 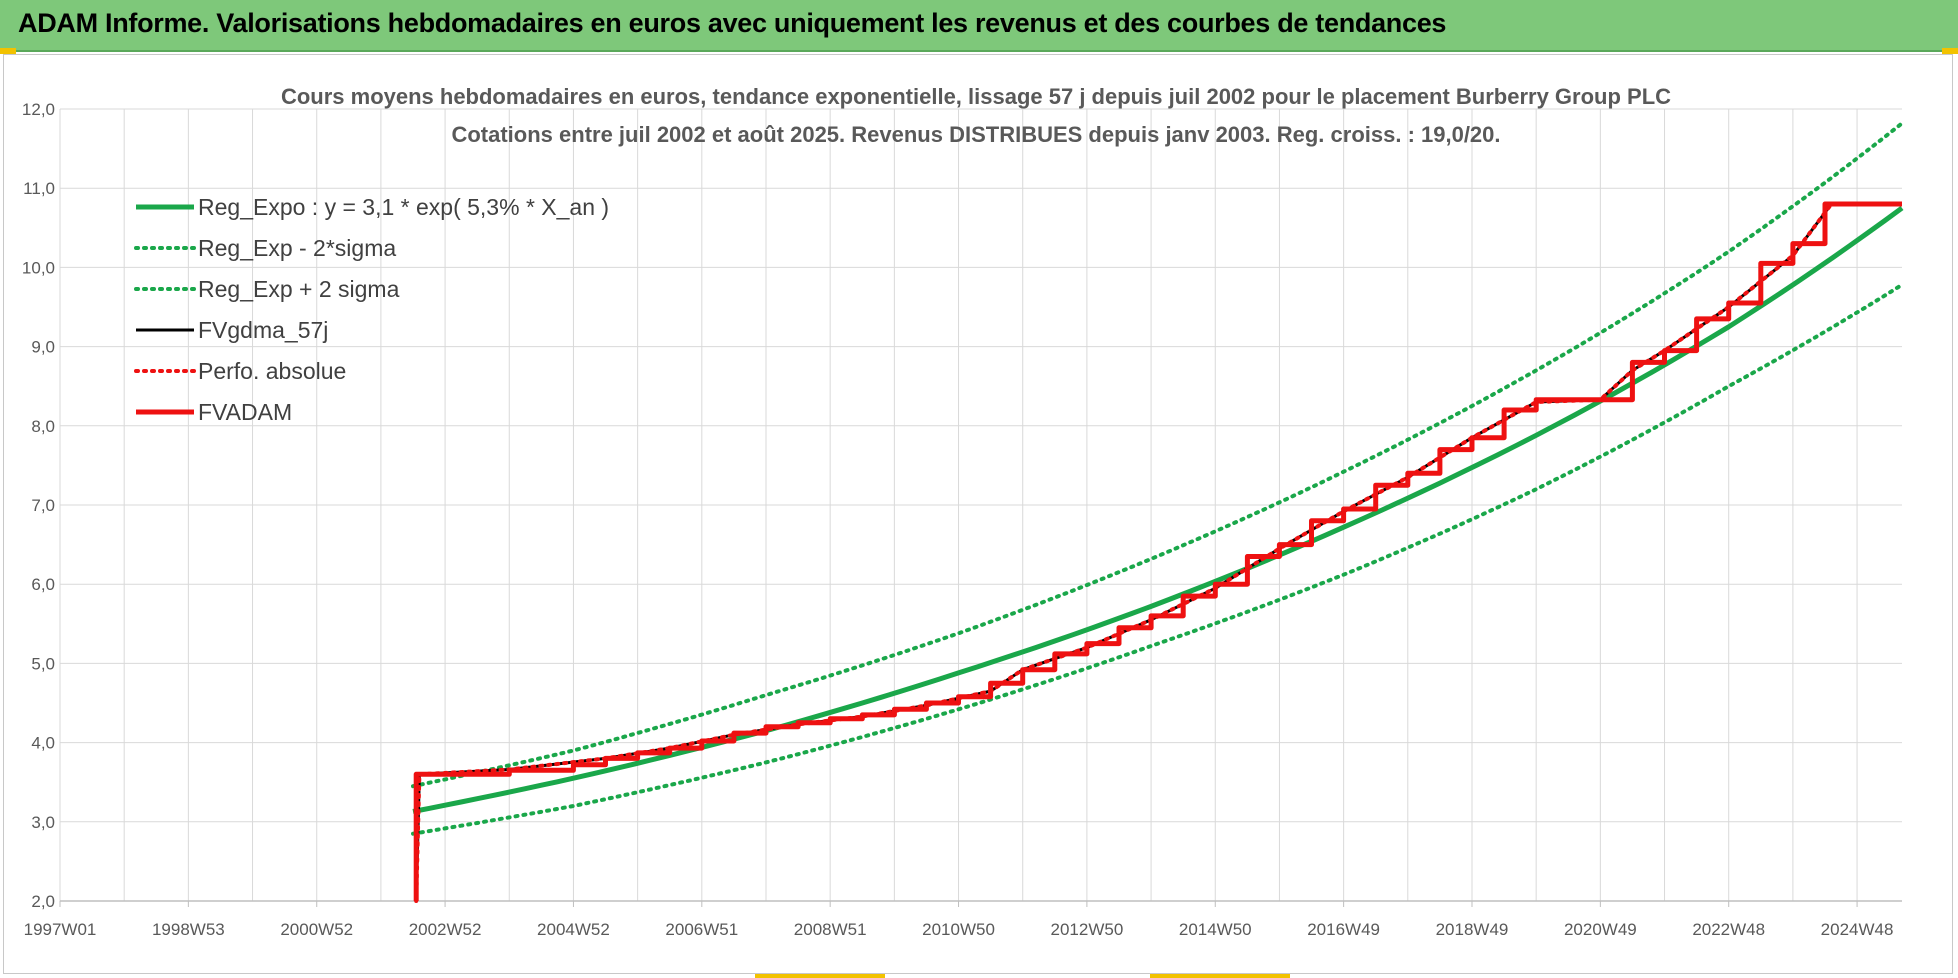 I want to click on legend-label: Reg_Exp - 2*sigma, so click(x=297, y=248).